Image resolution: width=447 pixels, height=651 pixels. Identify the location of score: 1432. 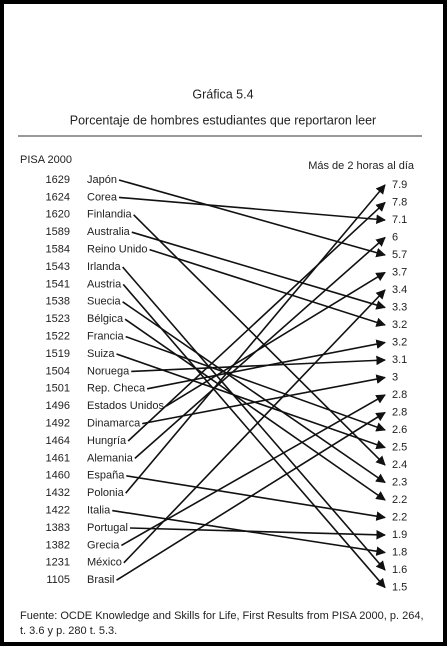
(58, 493).